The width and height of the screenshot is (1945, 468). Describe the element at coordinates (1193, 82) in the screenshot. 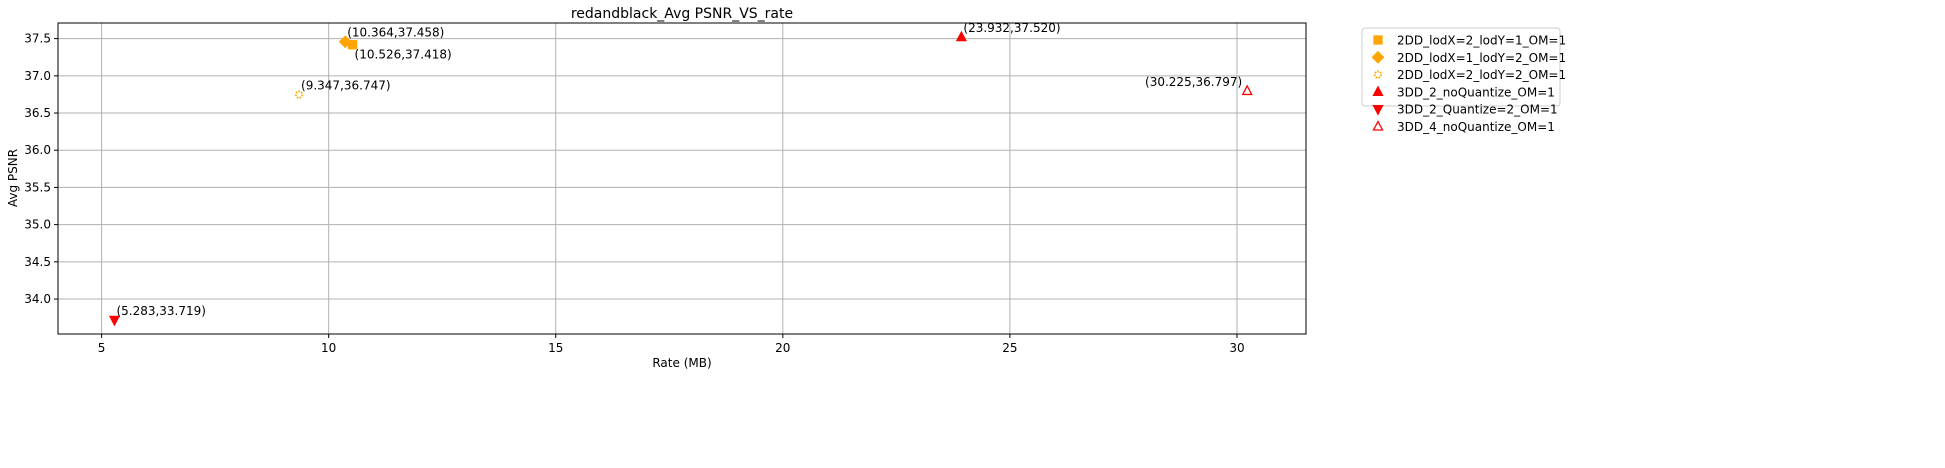

I see `data-label: (30.225,36.797)` at that location.